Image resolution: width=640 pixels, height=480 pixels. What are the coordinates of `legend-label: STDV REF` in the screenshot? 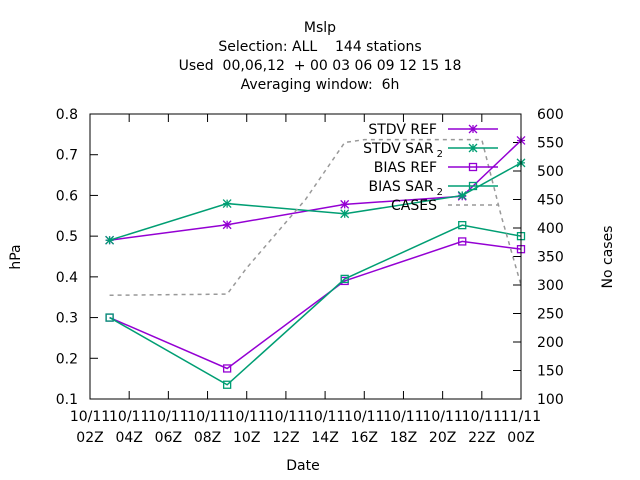 It's located at (402, 130).